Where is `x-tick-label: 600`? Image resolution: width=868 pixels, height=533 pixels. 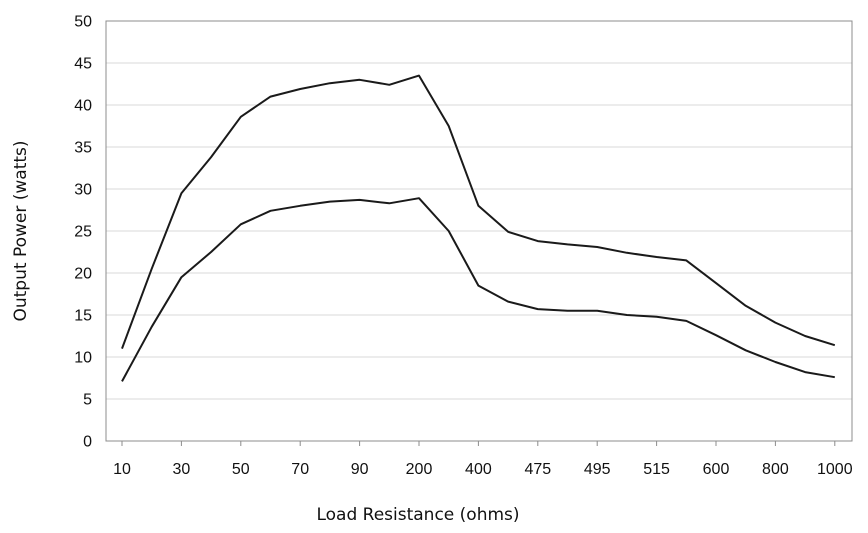 x-tick-label: 600 is located at coordinates (716, 469).